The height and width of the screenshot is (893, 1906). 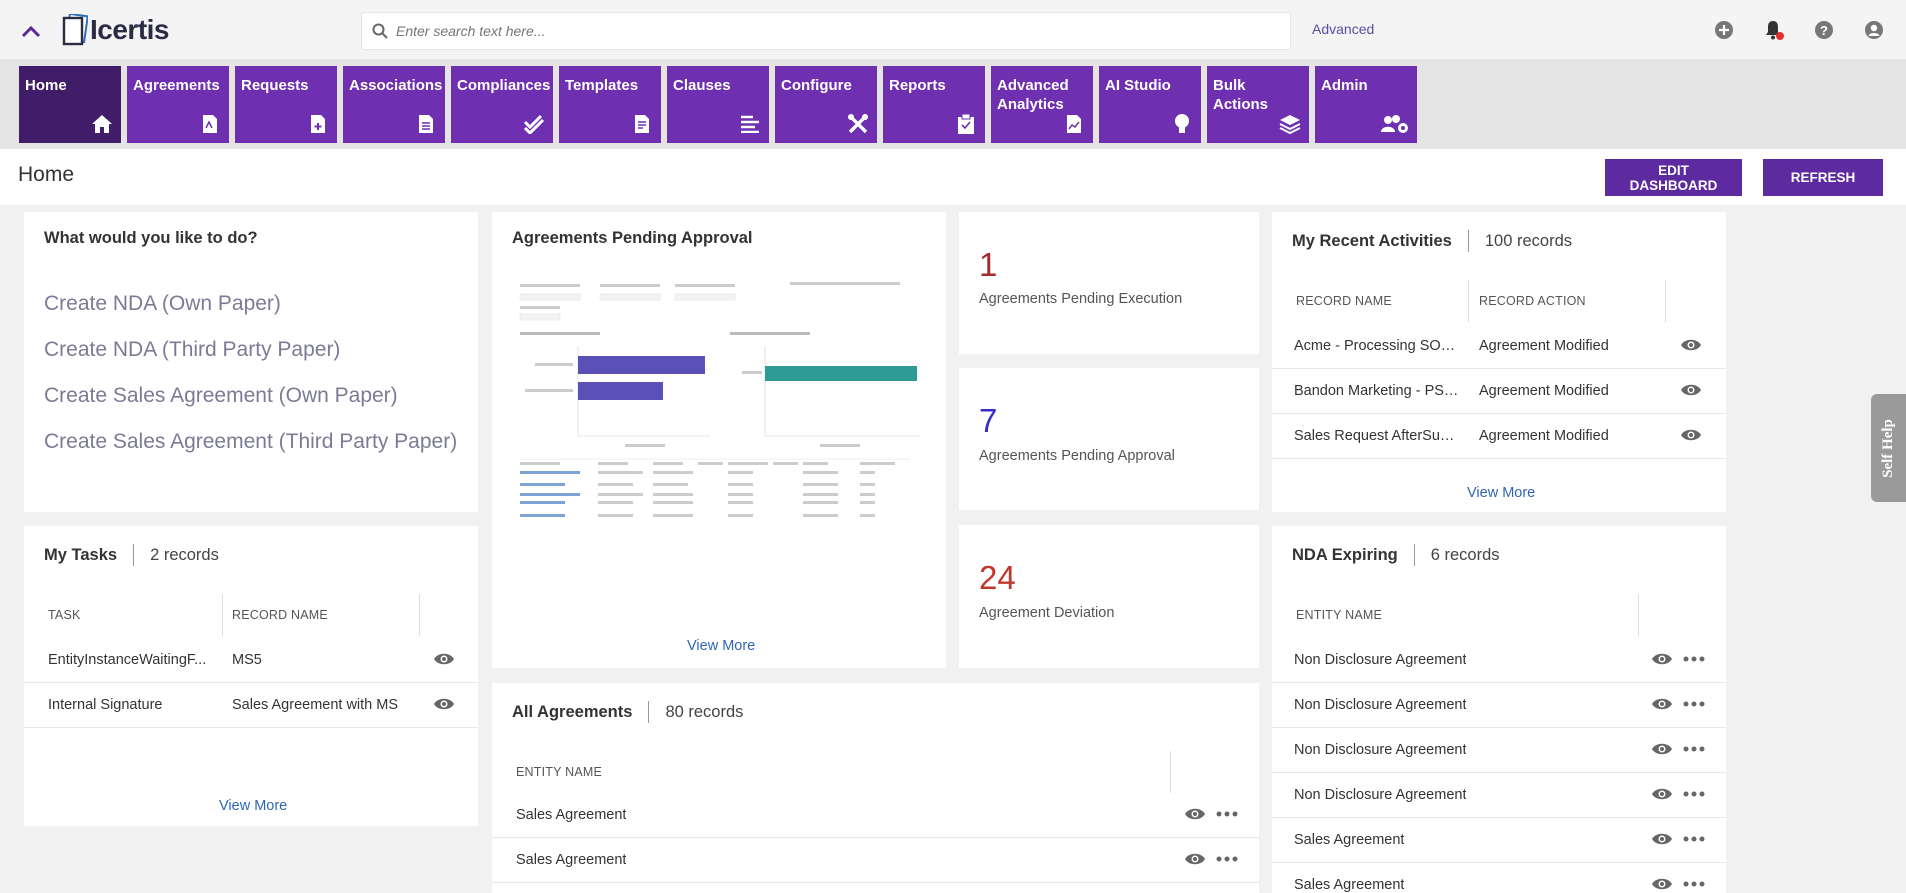 I want to click on icertis-logo: Icertis, so click(x=116, y=30).